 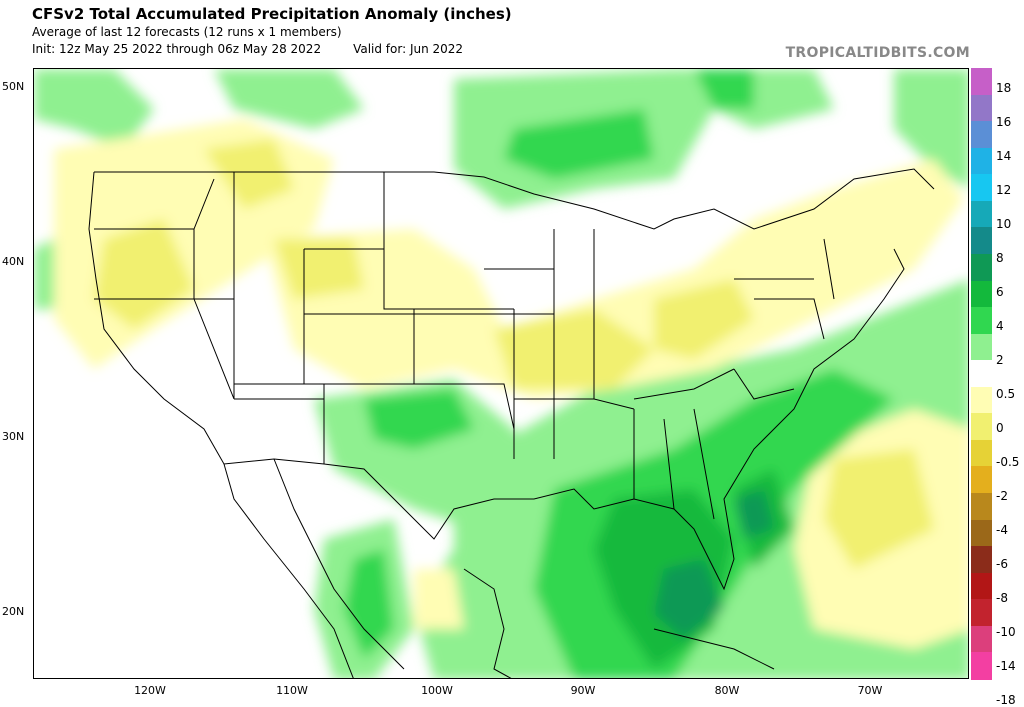 I want to click on colorbar-label: 12, so click(x=1004, y=190).